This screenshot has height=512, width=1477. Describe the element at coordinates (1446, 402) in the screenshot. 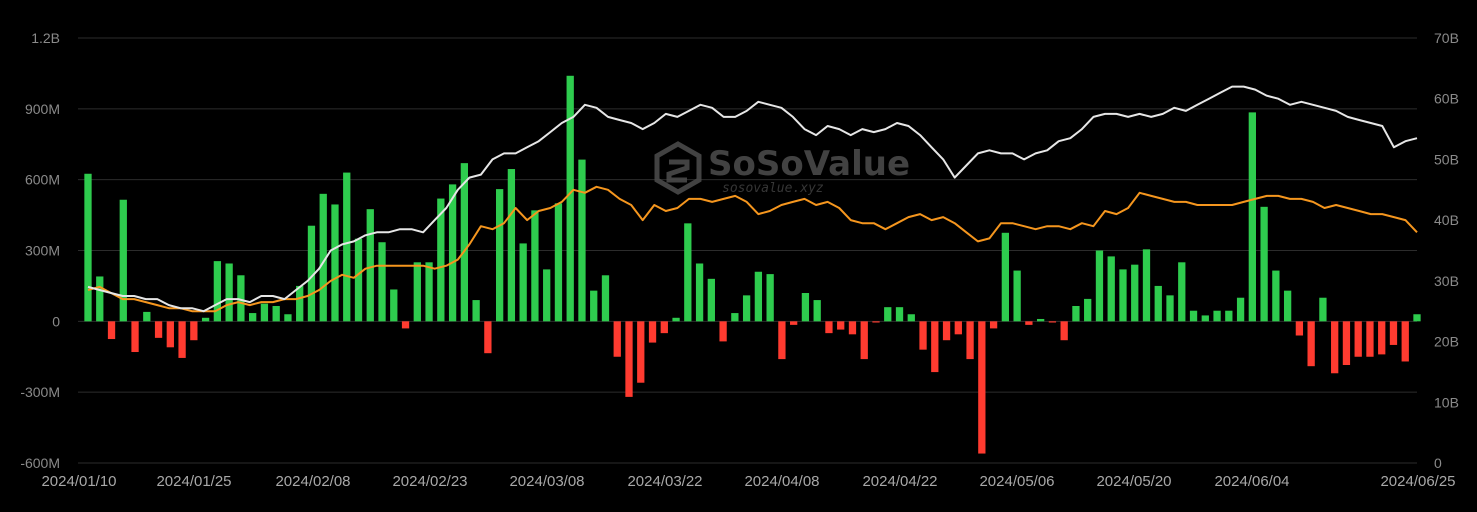

I see `right-tick-label: 10B` at that location.